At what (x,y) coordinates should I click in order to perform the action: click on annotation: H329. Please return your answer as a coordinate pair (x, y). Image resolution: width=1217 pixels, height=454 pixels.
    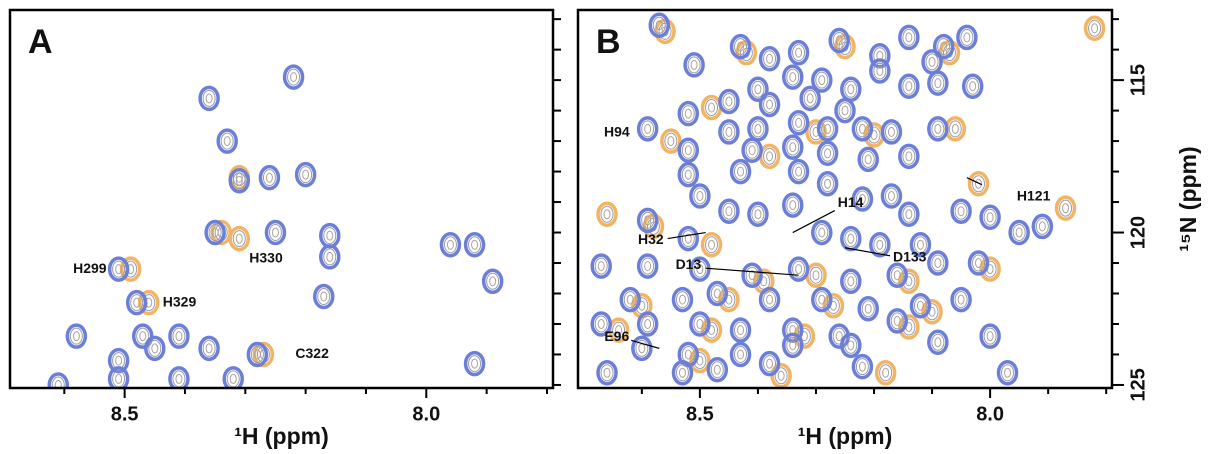
    Looking at the image, I should click on (180, 301).